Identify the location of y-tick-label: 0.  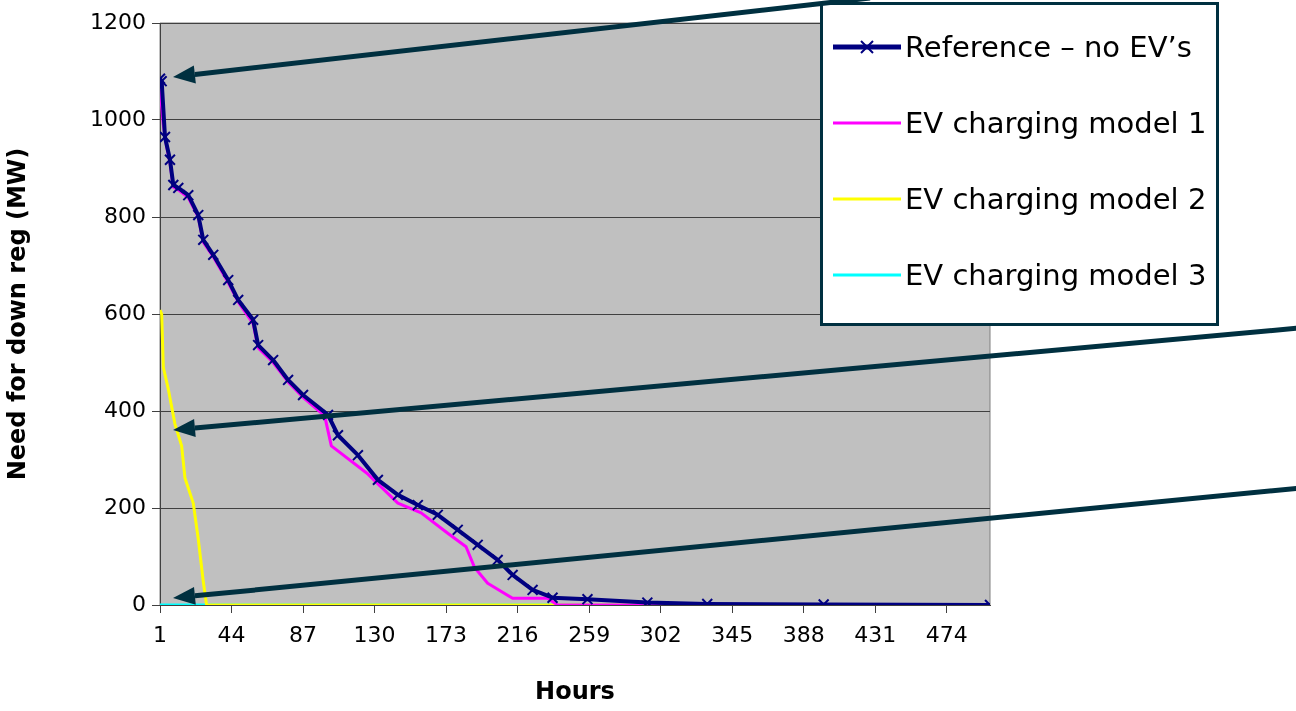
(139, 603).